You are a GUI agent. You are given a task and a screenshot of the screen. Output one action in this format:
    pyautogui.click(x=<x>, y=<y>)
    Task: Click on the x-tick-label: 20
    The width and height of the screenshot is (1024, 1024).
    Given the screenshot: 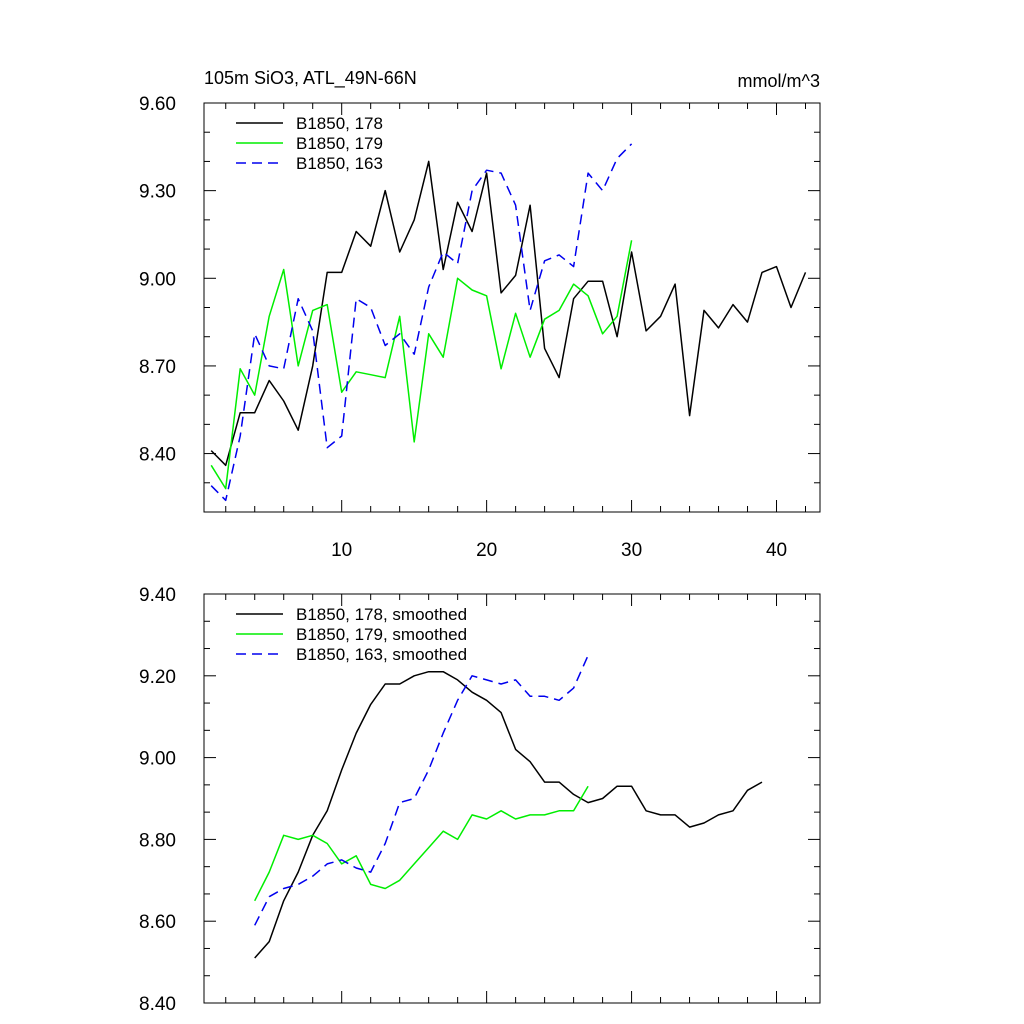 What is the action you would take?
    pyautogui.click(x=486, y=550)
    